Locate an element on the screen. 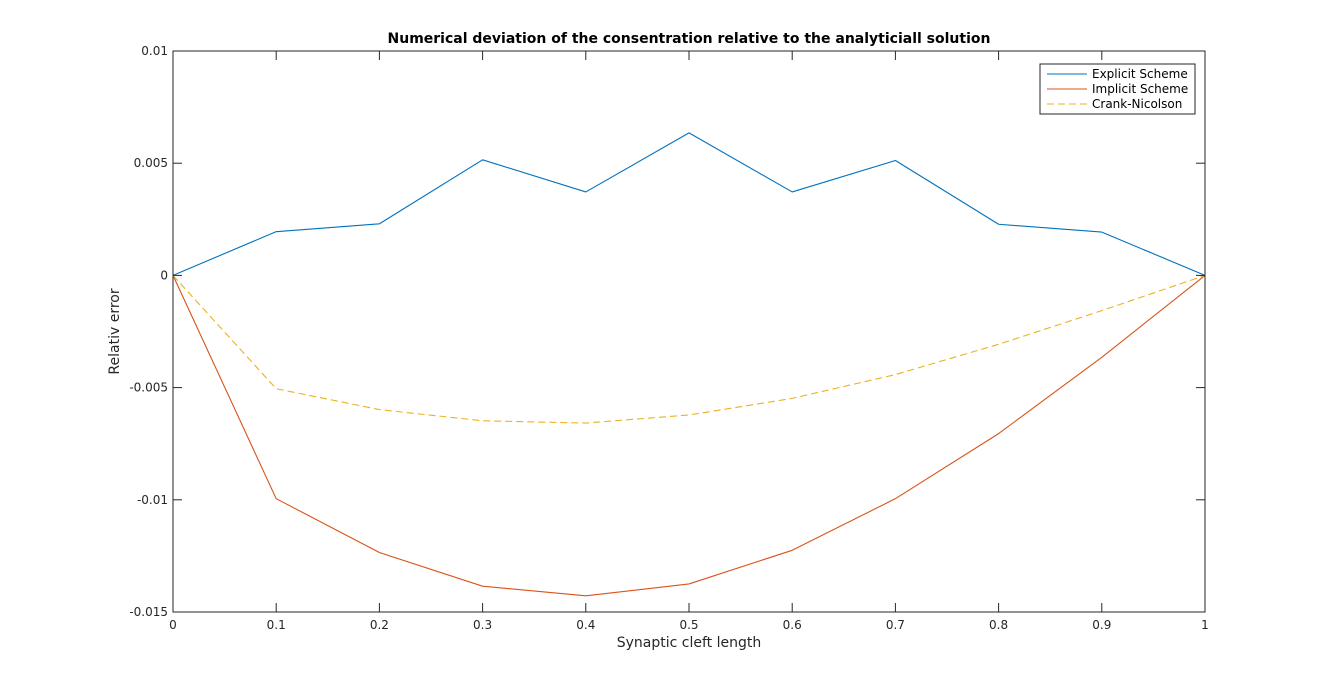 The width and height of the screenshot is (1333, 689). y-tick-label: -0.005 is located at coordinates (148, 388).